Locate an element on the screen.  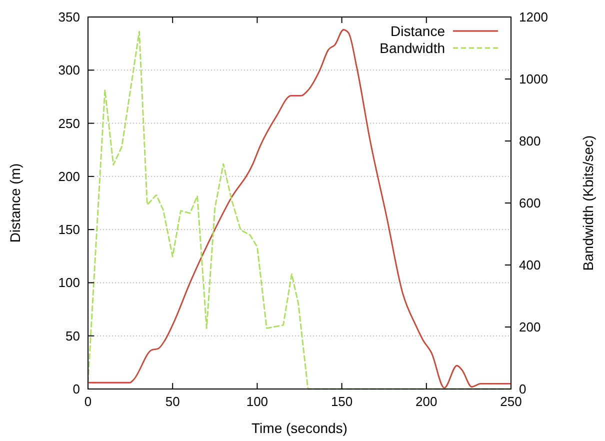
x-tick-label: 250 is located at coordinates (511, 401).